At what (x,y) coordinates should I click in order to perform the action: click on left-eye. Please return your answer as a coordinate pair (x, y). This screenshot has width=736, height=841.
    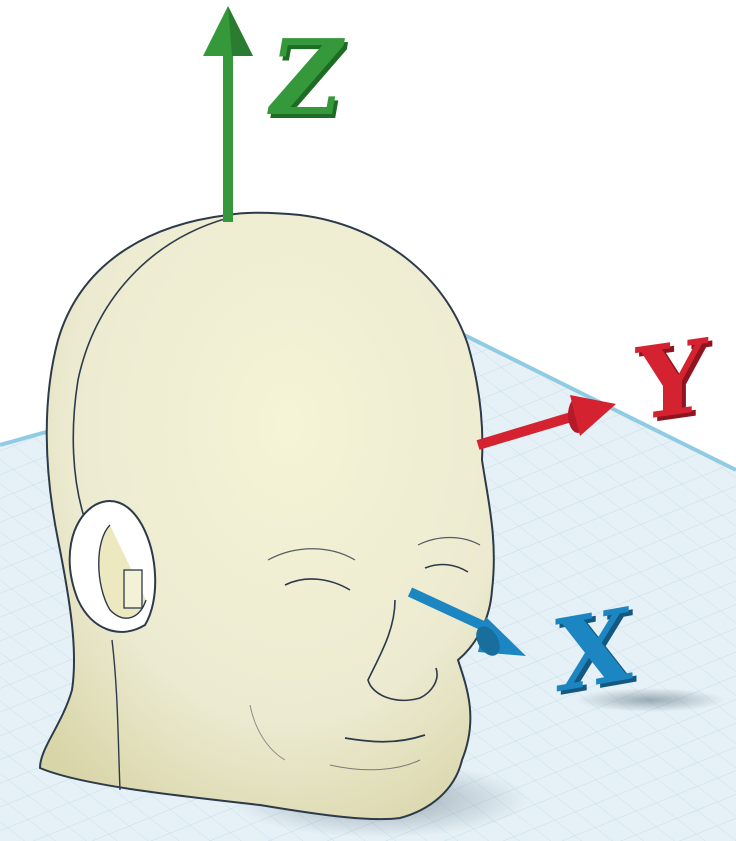
    Looking at the image, I should click on (317, 584).